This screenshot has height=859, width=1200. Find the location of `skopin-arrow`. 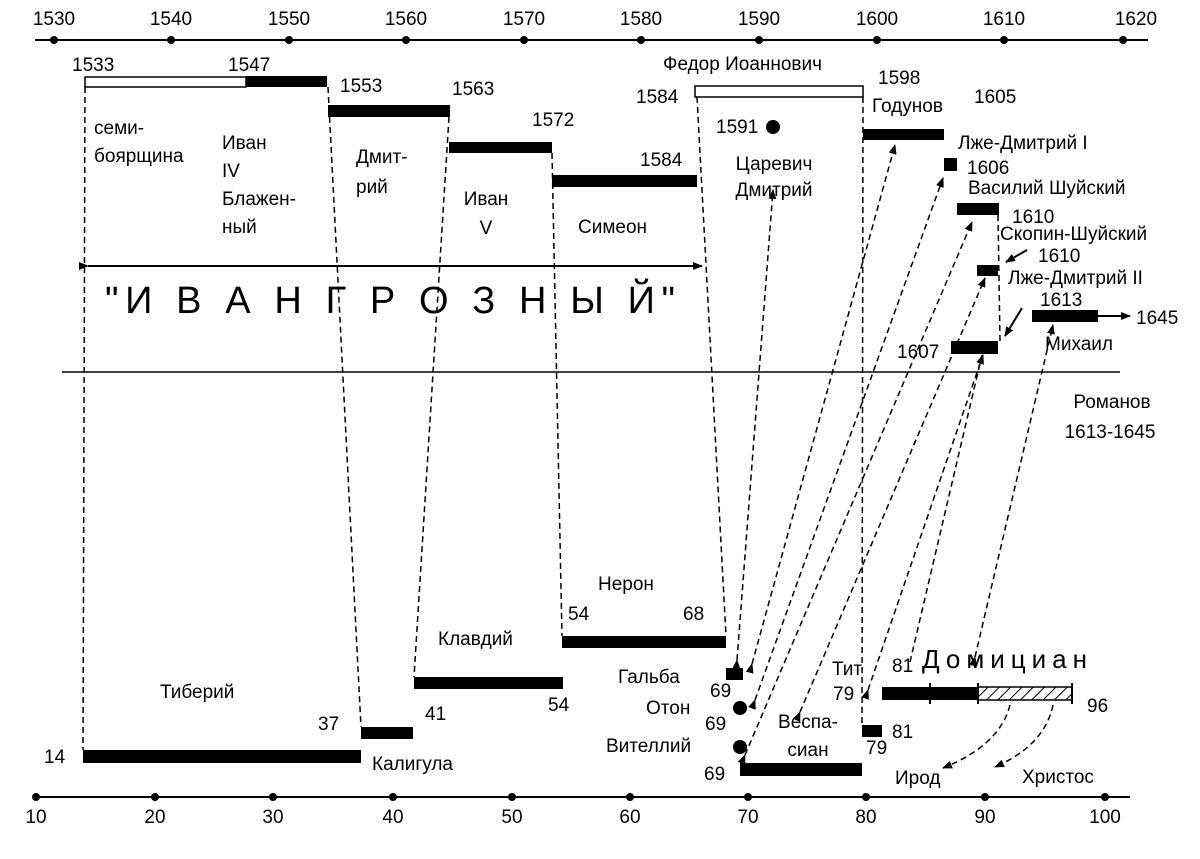

skopin-arrow is located at coordinates (1016, 256).